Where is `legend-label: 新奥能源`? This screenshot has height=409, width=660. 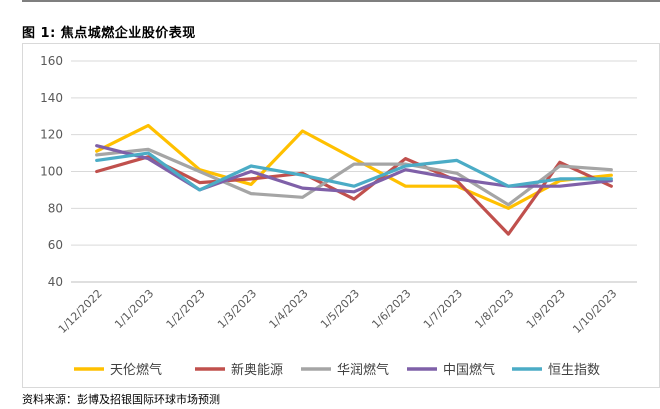
legend-label: 新奥能源 is located at coordinates (257, 370).